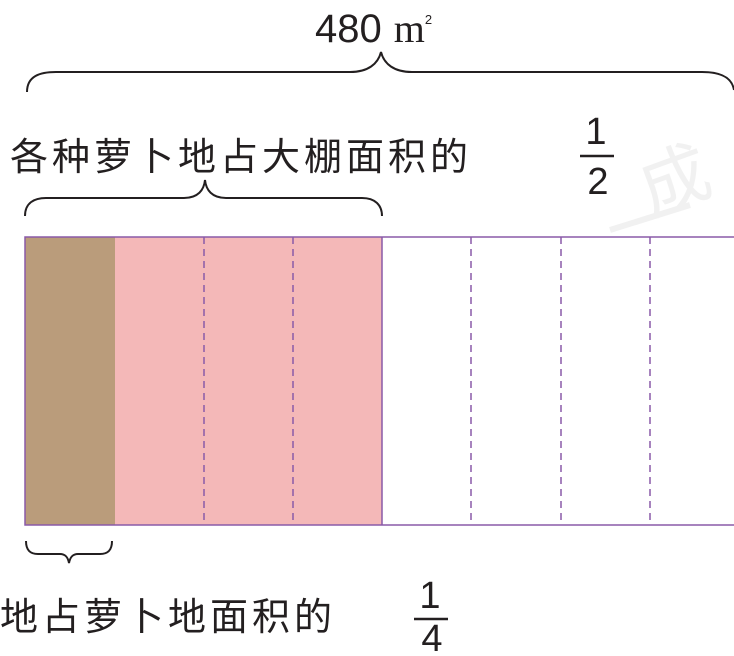 This screenshot has height=656, width=734. I want to click on total-area-number: 480, so click(348, 29).